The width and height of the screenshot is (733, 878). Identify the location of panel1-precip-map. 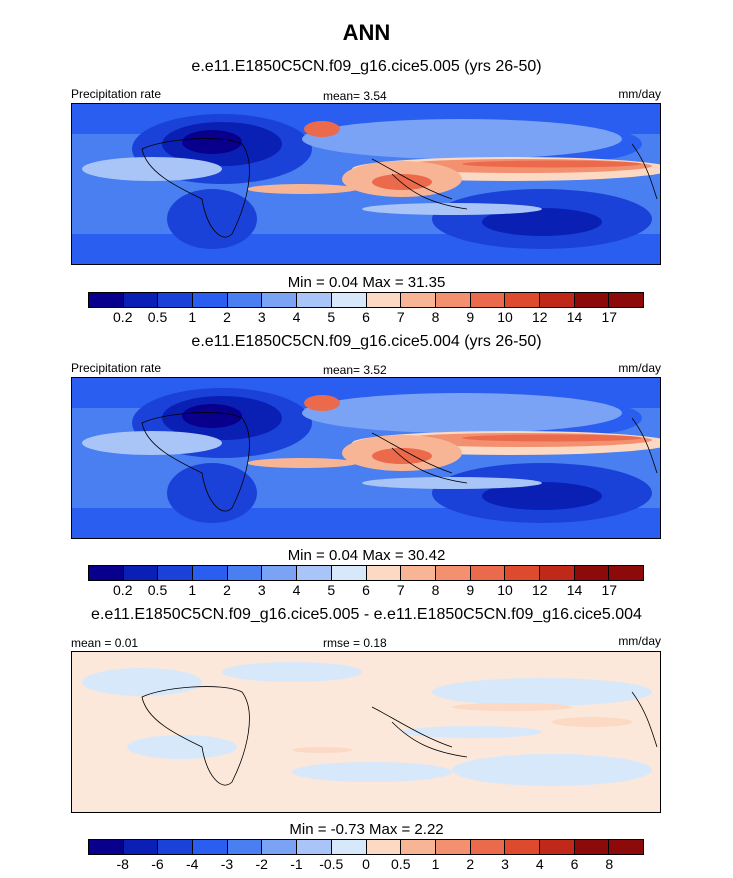
(366, 184).